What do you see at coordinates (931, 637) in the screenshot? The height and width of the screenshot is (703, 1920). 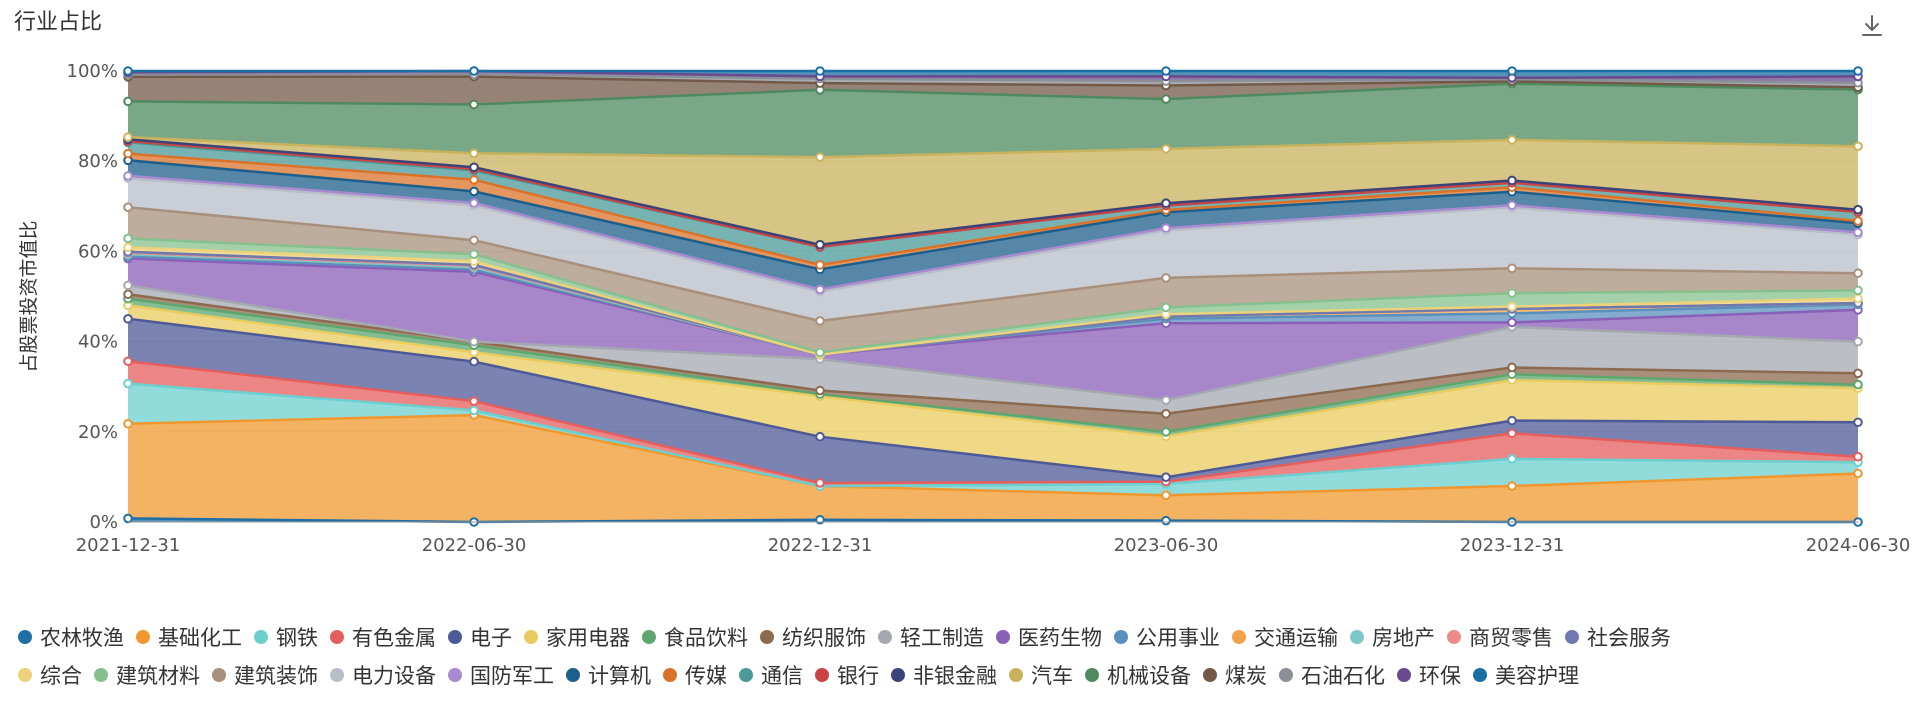 I see `legend-item: 轻工制造` at bounding box center [931, 637].